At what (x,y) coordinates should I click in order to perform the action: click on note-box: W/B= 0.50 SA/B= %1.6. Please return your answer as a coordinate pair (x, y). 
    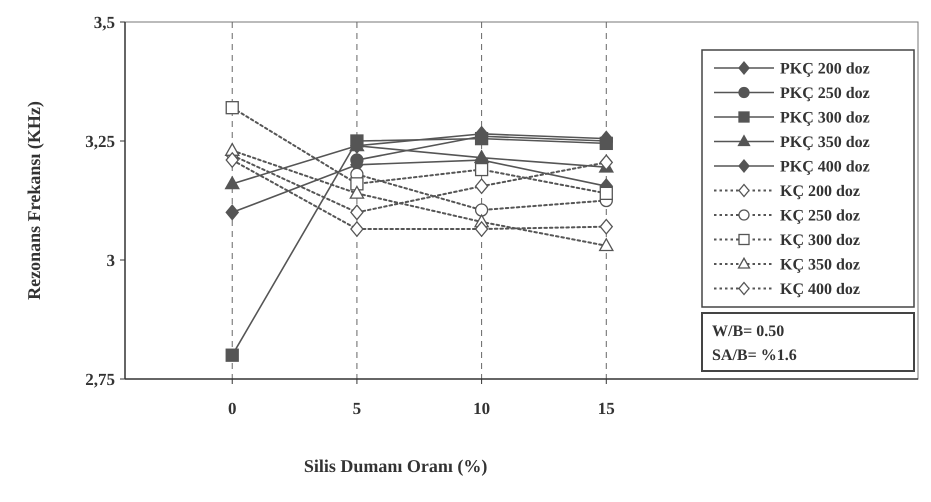
    Looking at the image, I should click on (808, 342).